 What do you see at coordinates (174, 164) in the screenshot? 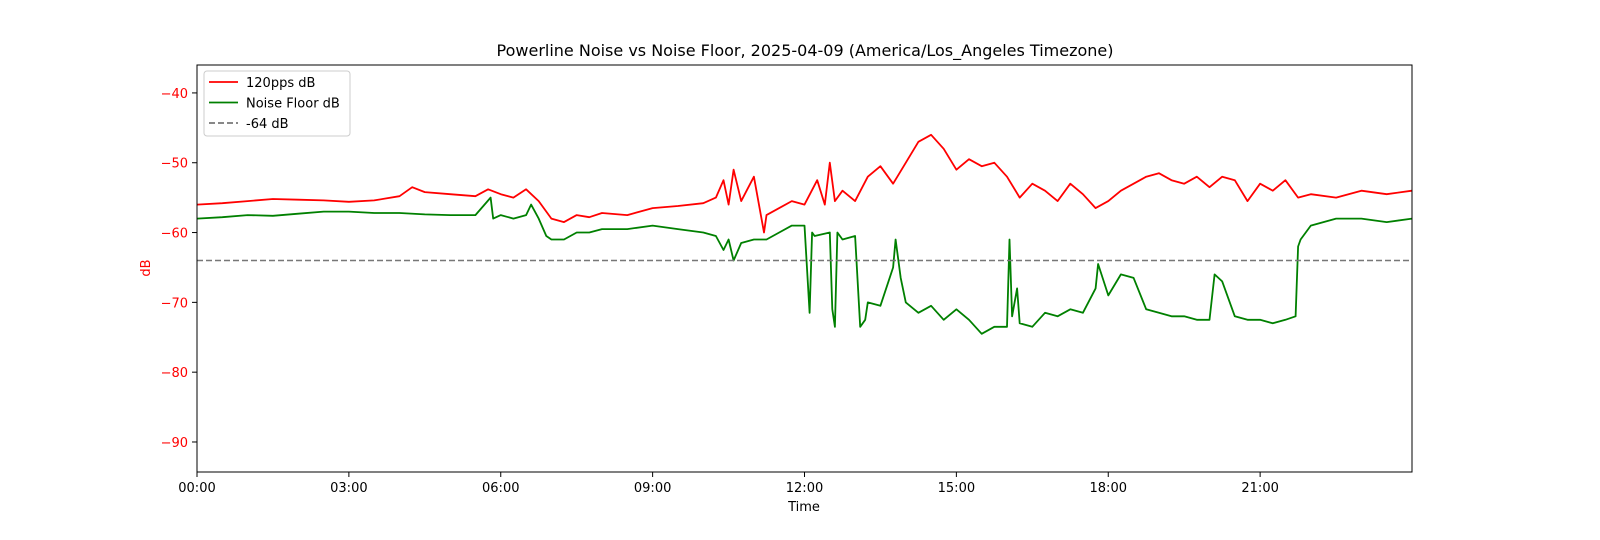
I see `y-tick-label: −50` at bounding box center [174, 164].